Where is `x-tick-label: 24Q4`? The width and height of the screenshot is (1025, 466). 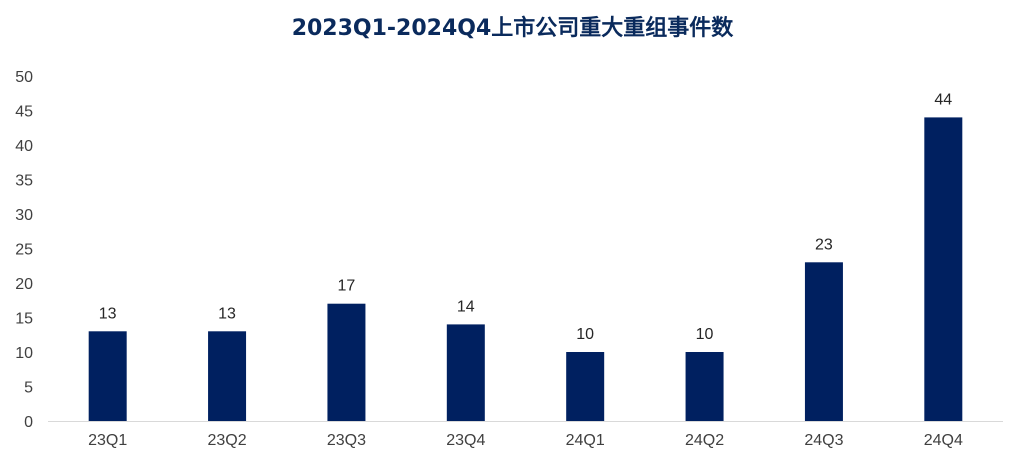 x-tick-label: 24Q4 is located at coordinates (943, 440).